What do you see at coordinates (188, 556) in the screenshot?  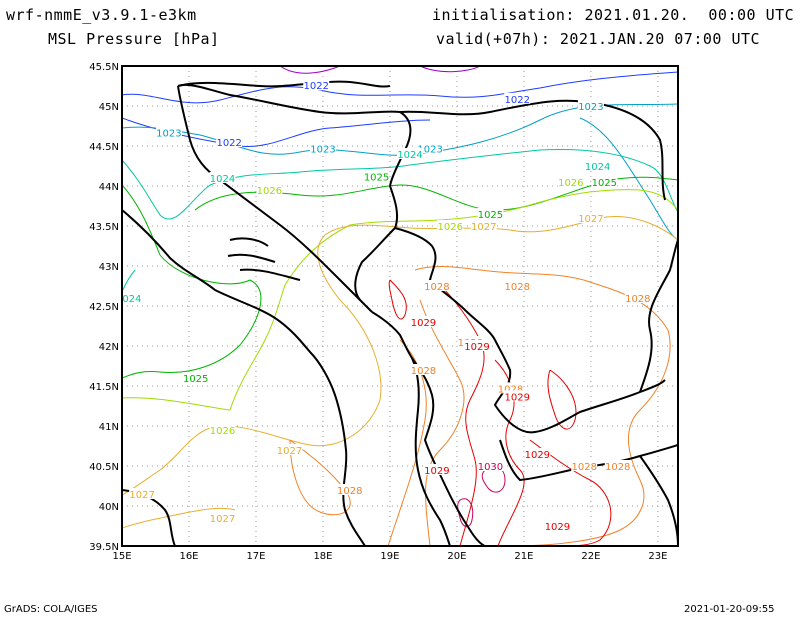 I see `lon-tick-label: 16E` at bounding box center [188, 556].